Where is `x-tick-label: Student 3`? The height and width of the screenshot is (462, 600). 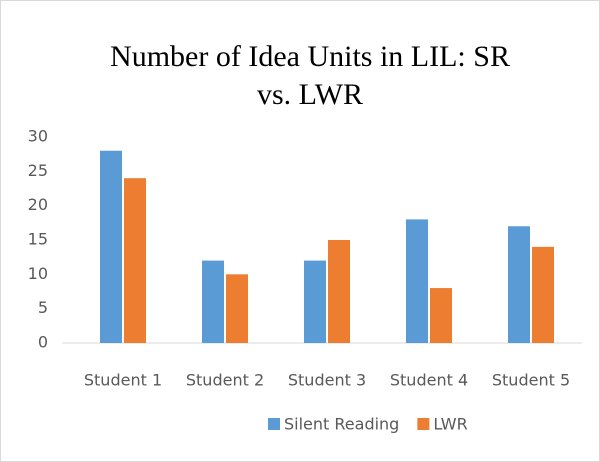 x-tick-label: Student 3 is located at coordinates (327, 380).